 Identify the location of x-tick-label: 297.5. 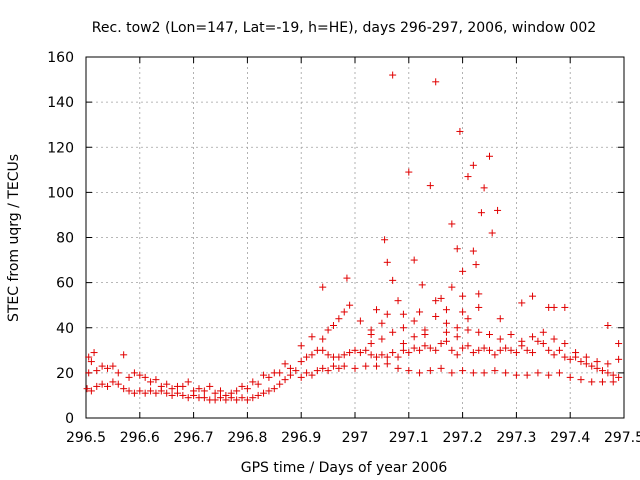
(622, 438).